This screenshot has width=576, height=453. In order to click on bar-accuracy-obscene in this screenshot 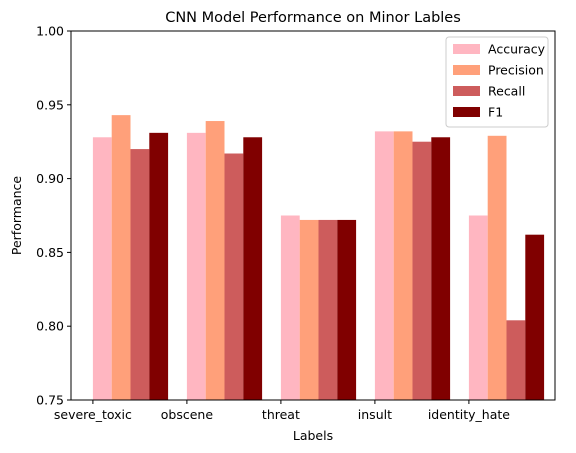, I will do `click(196, 266)`.